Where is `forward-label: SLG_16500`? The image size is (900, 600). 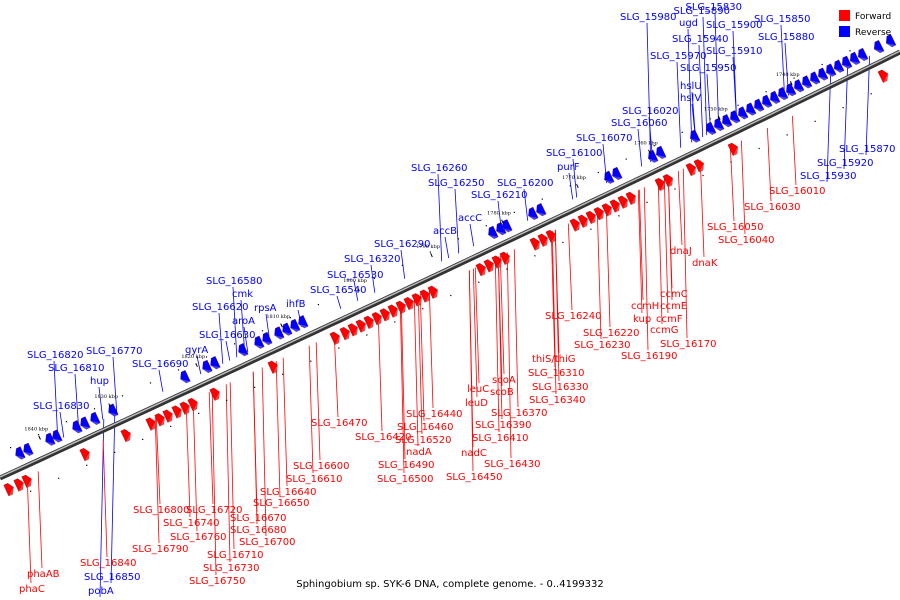
forward-label: SLG_16500 is located at coordinates (405, 479).